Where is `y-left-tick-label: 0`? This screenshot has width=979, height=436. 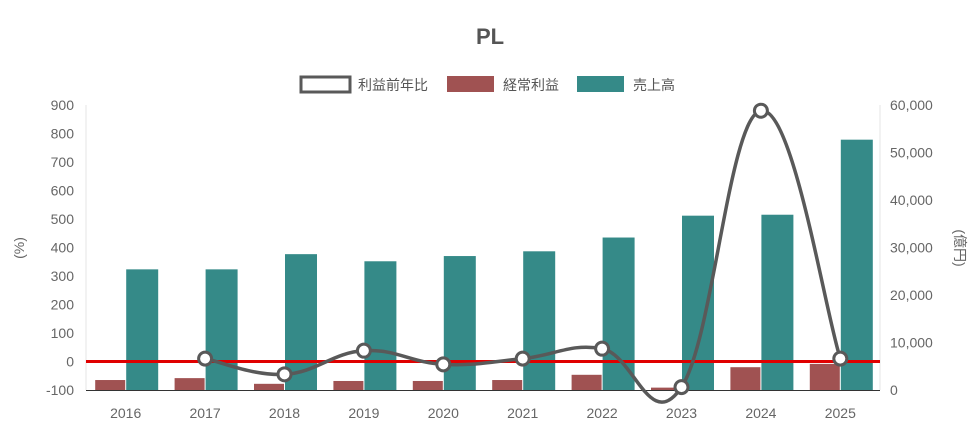 y-left-tick-label: 0 is located at coordinates (70, 362).